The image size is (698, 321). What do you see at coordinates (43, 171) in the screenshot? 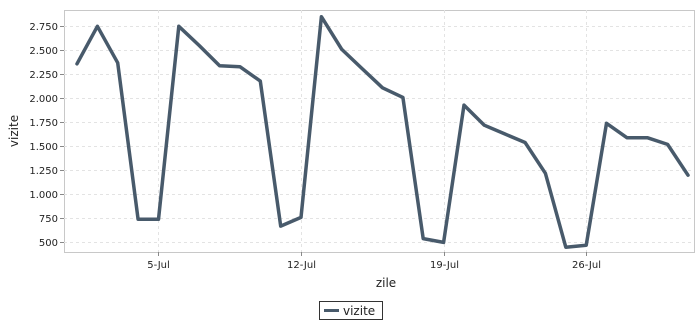
I see `y-tick-label: 1.250` at bounding box center [43, 171].